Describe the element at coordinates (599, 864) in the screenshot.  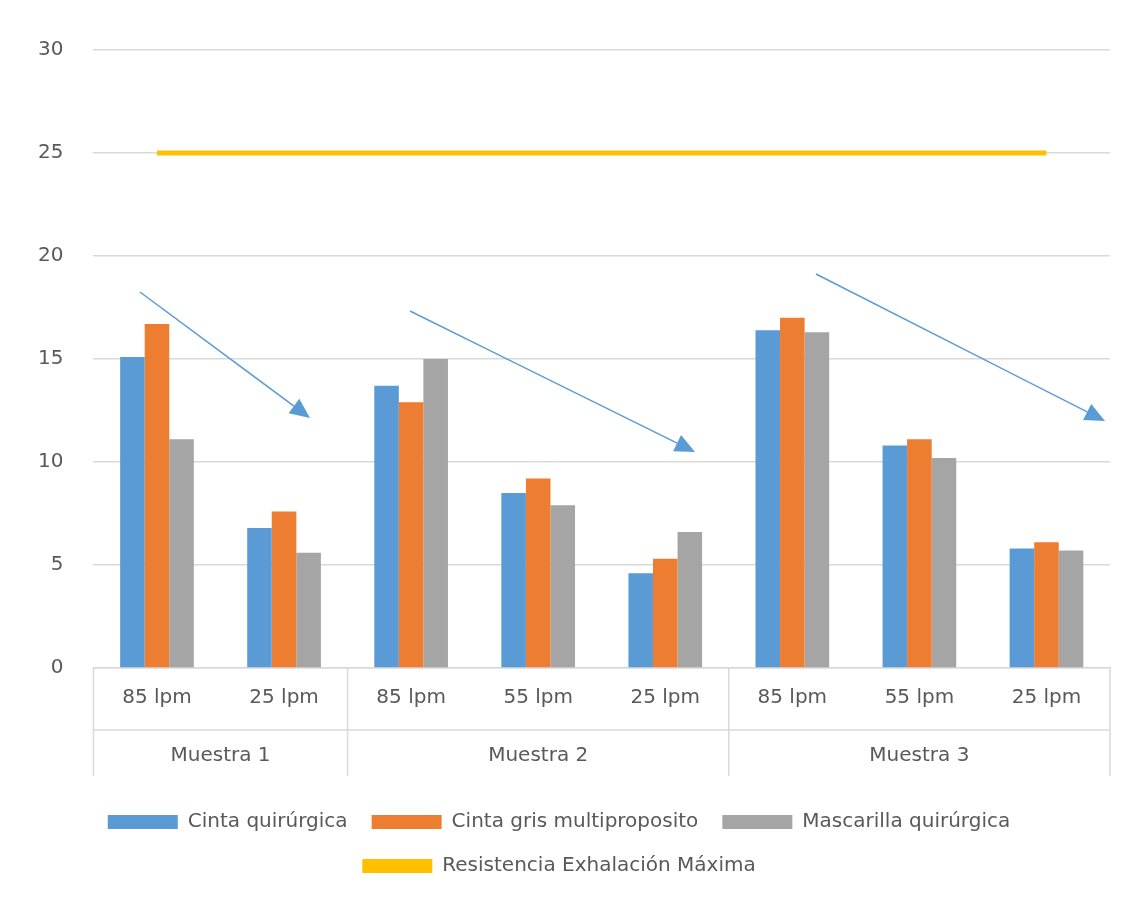
I see `legend-label: Resistencia Exhalación Máxima` at that location.